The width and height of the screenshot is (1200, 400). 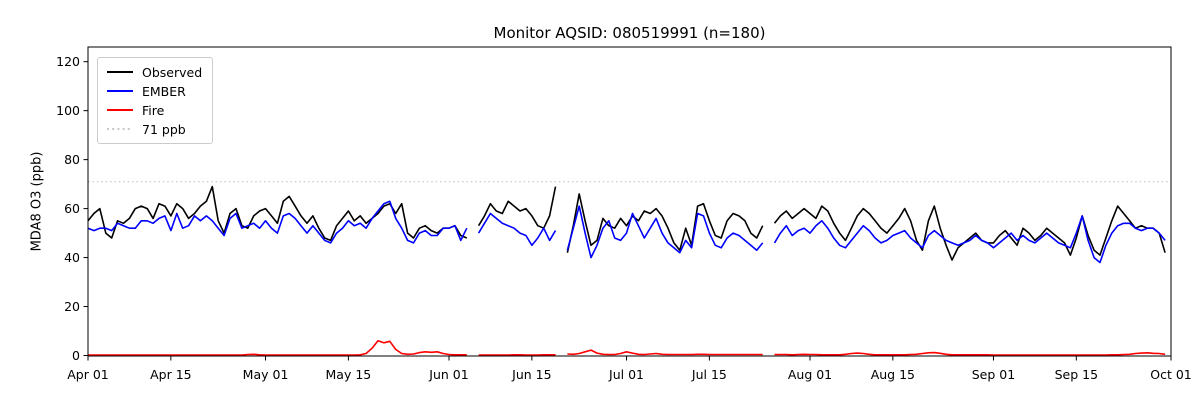 I want to click on x-tick-label: Jun 15, so click(x=531, y=374).